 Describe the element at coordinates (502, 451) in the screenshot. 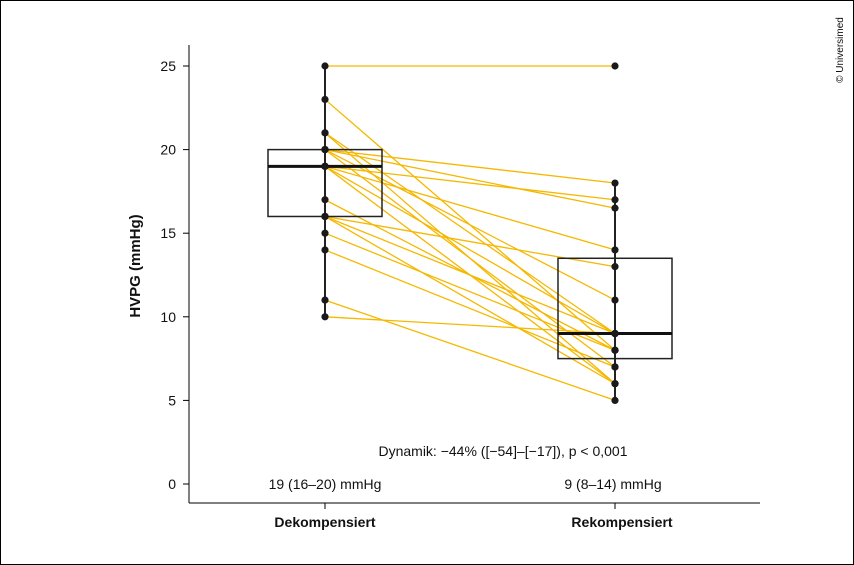

I see `annotation: Dynamik: −44% ([−54]–[−17]), p < 0,001` at that location.